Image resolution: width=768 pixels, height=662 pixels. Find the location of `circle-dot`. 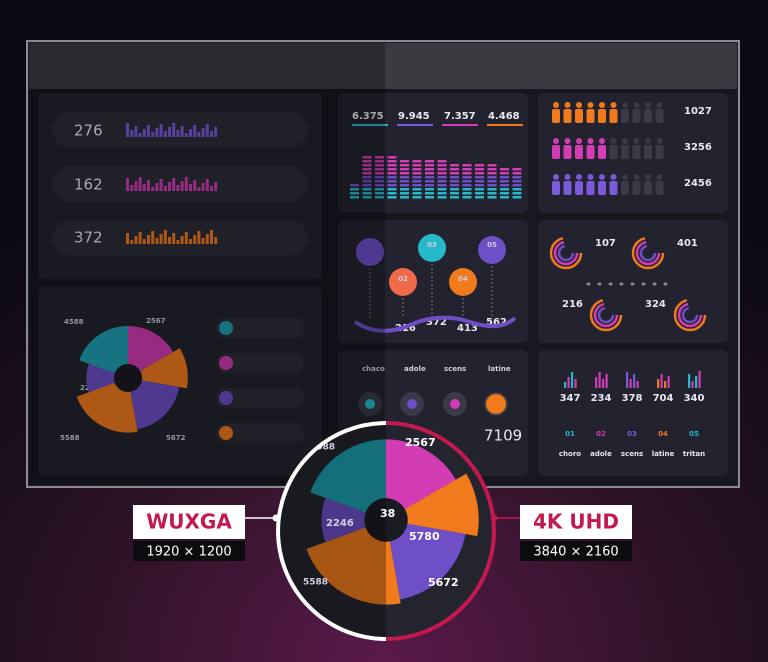

circle-dot is located at coordinates (370, 404).